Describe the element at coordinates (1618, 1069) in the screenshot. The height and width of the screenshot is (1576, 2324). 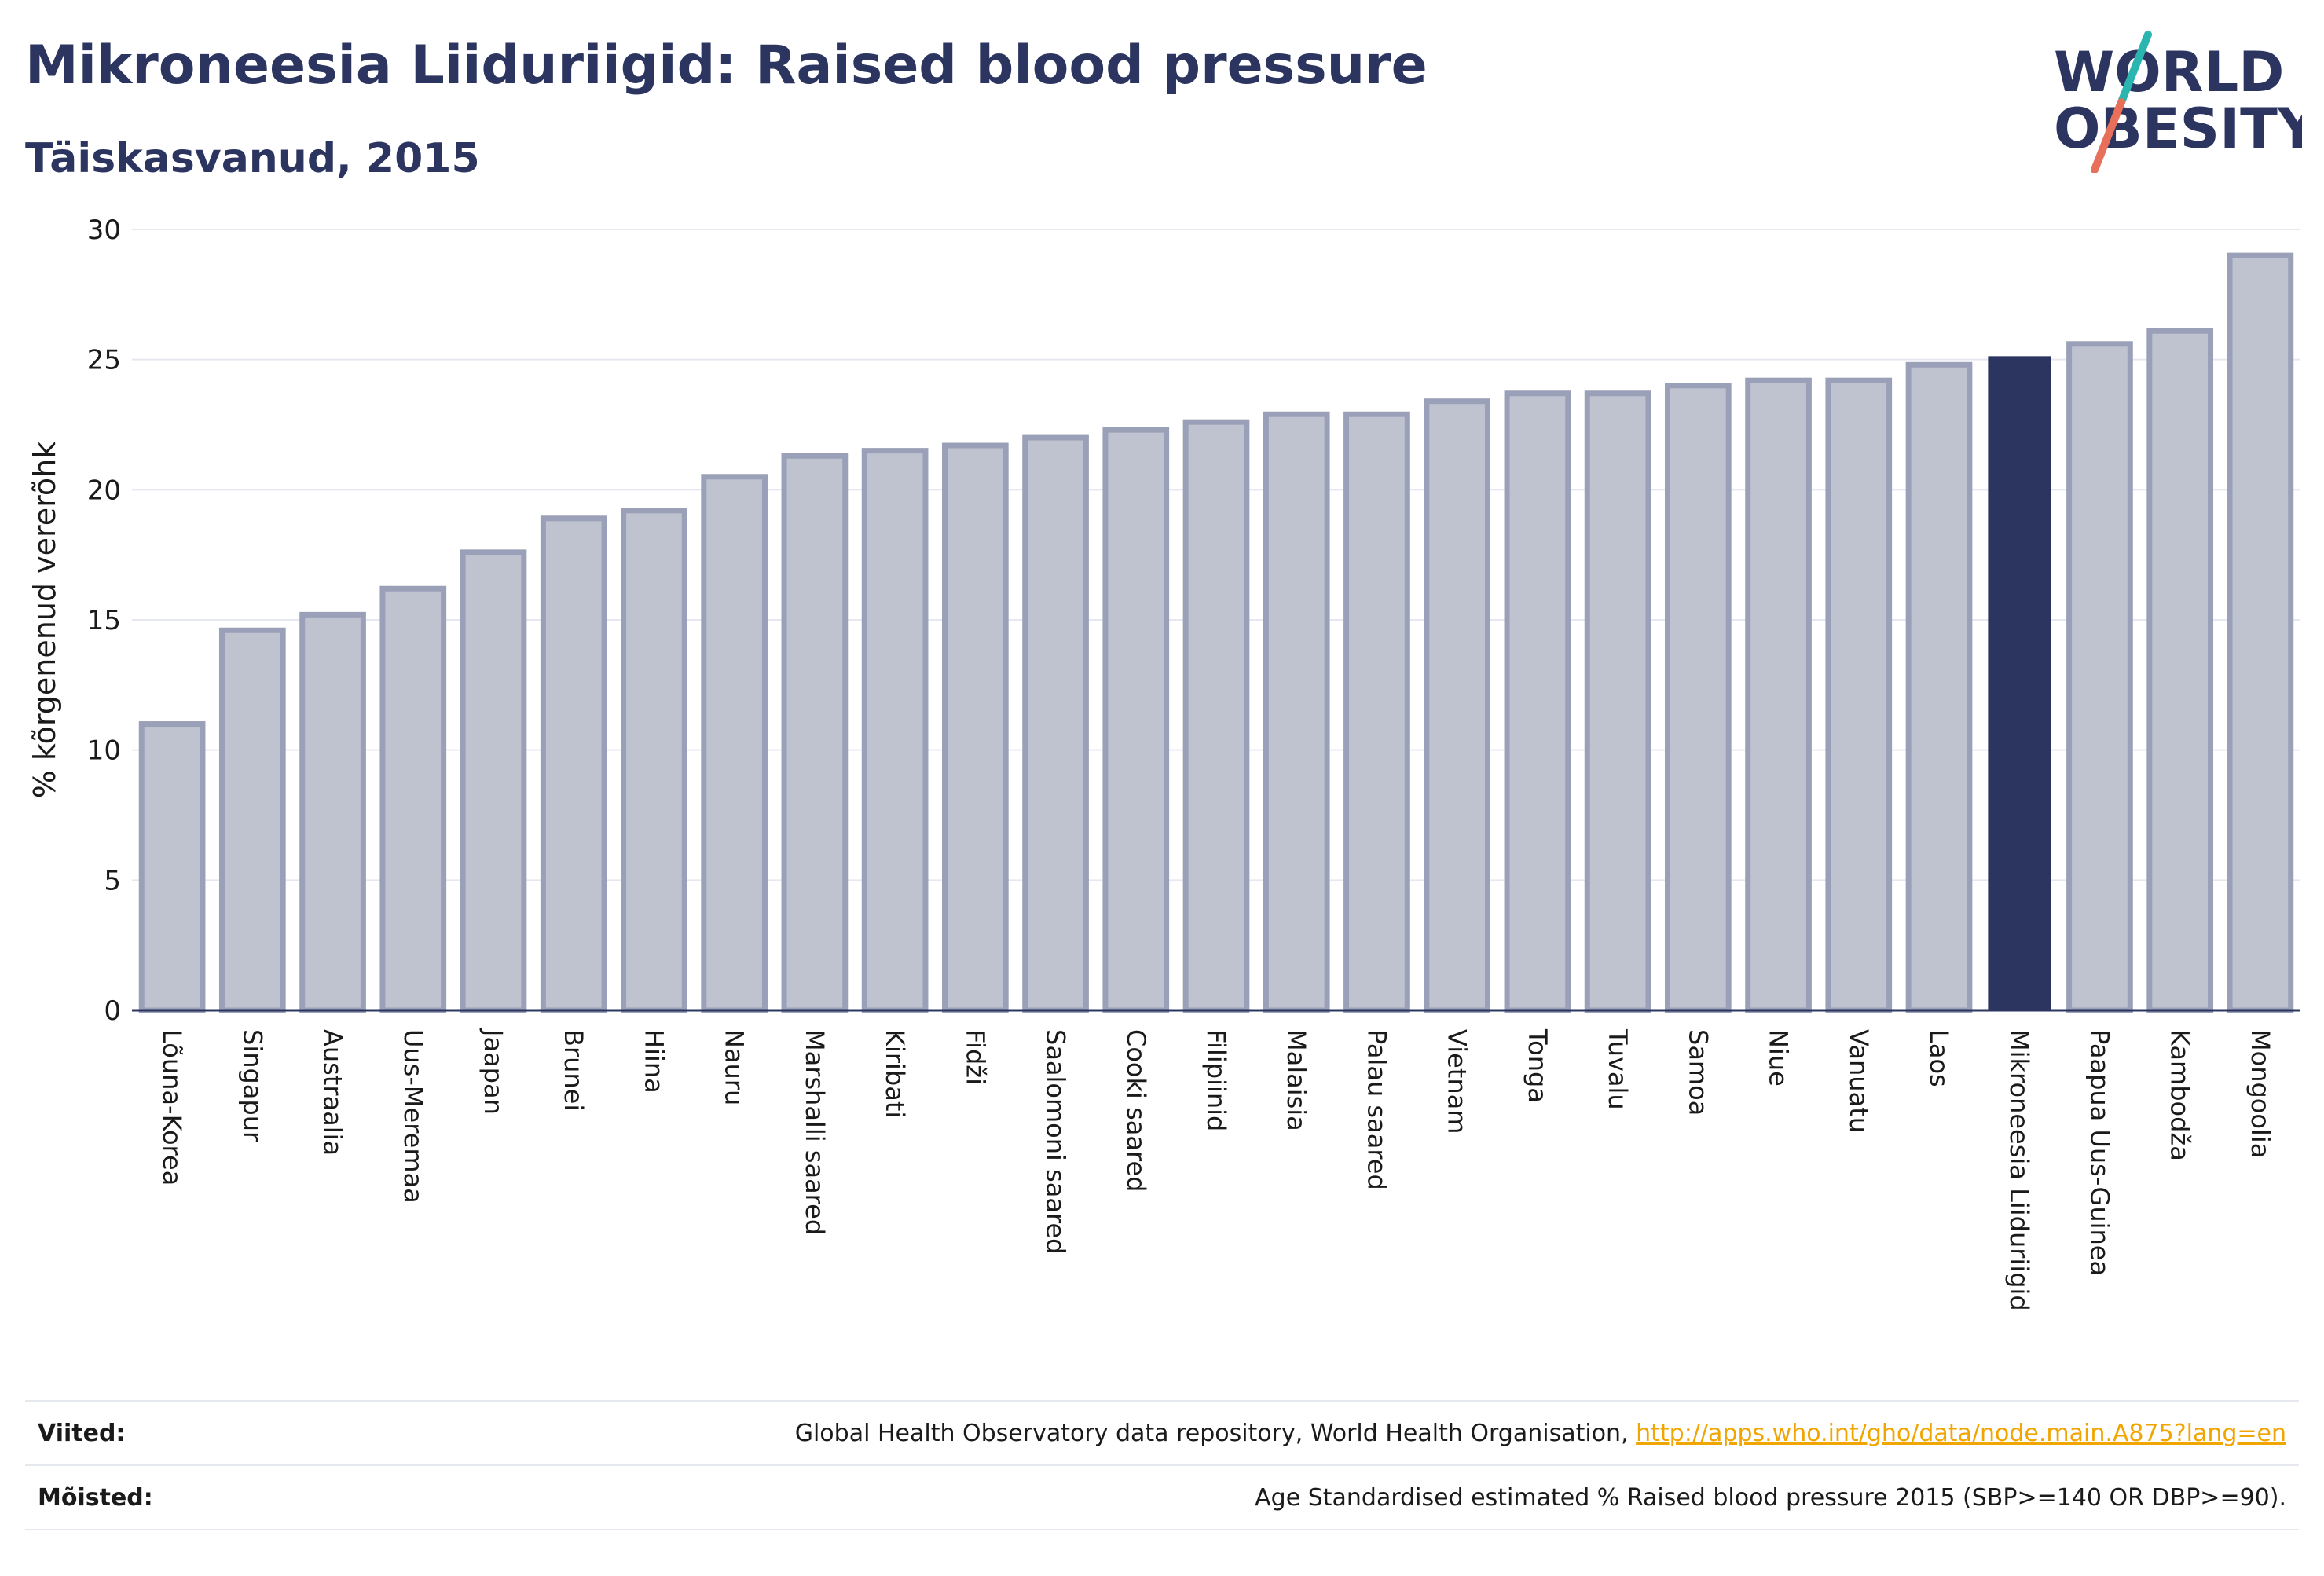
I see `x-tick-label: Tuvalu` at that location.